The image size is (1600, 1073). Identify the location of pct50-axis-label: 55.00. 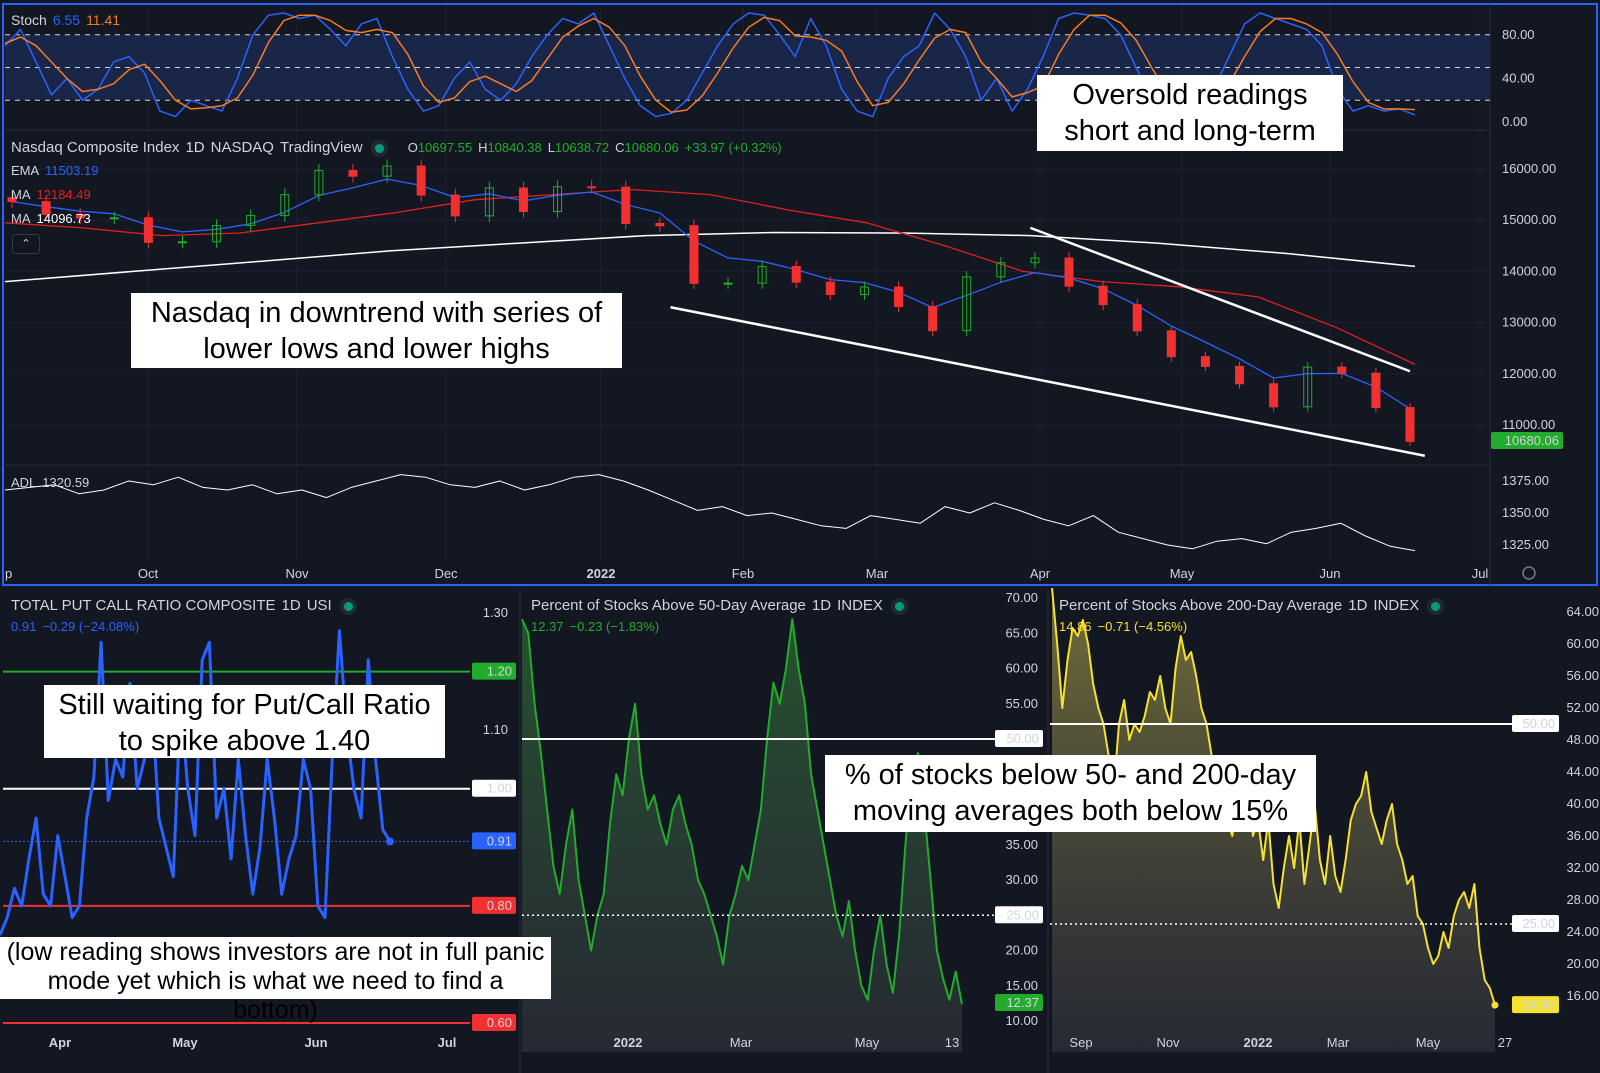
(1021, 703).